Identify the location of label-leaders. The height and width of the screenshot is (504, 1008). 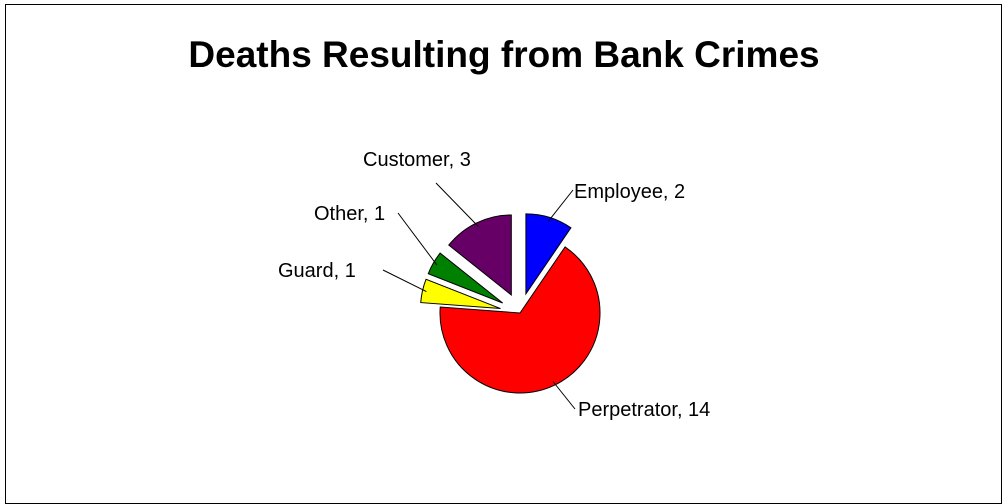
(479, 296).